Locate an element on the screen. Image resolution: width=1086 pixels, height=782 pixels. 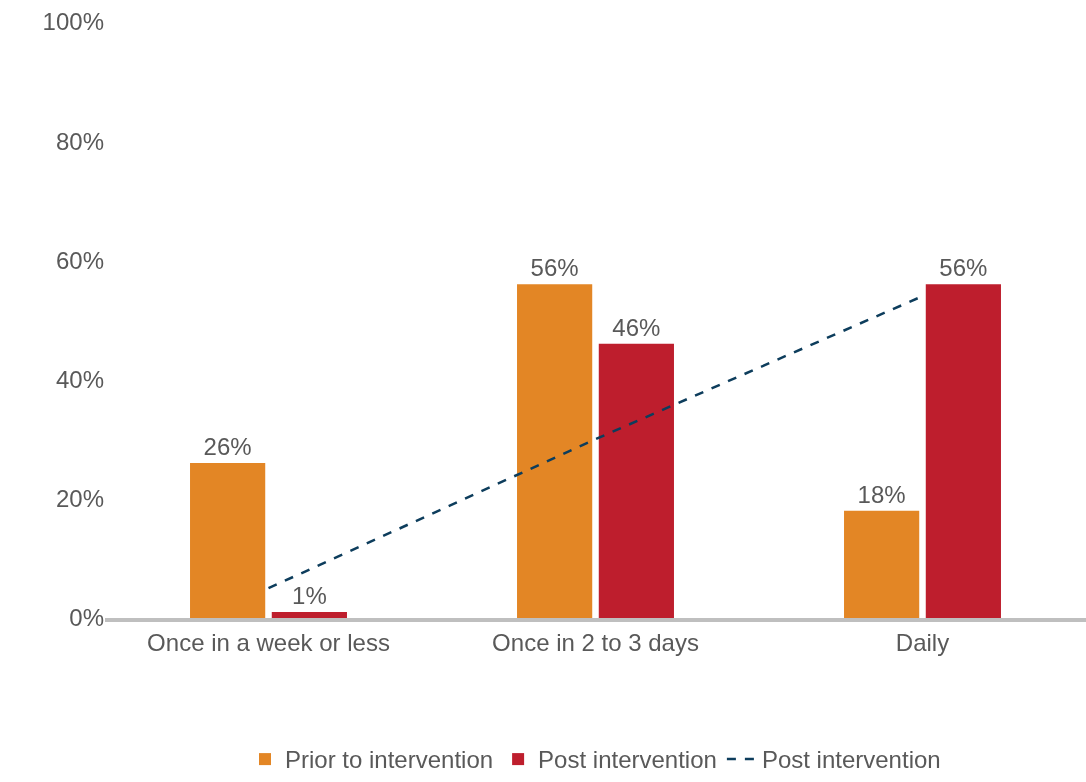
x-tick-label: Daily is located at coordinates (922, 642).